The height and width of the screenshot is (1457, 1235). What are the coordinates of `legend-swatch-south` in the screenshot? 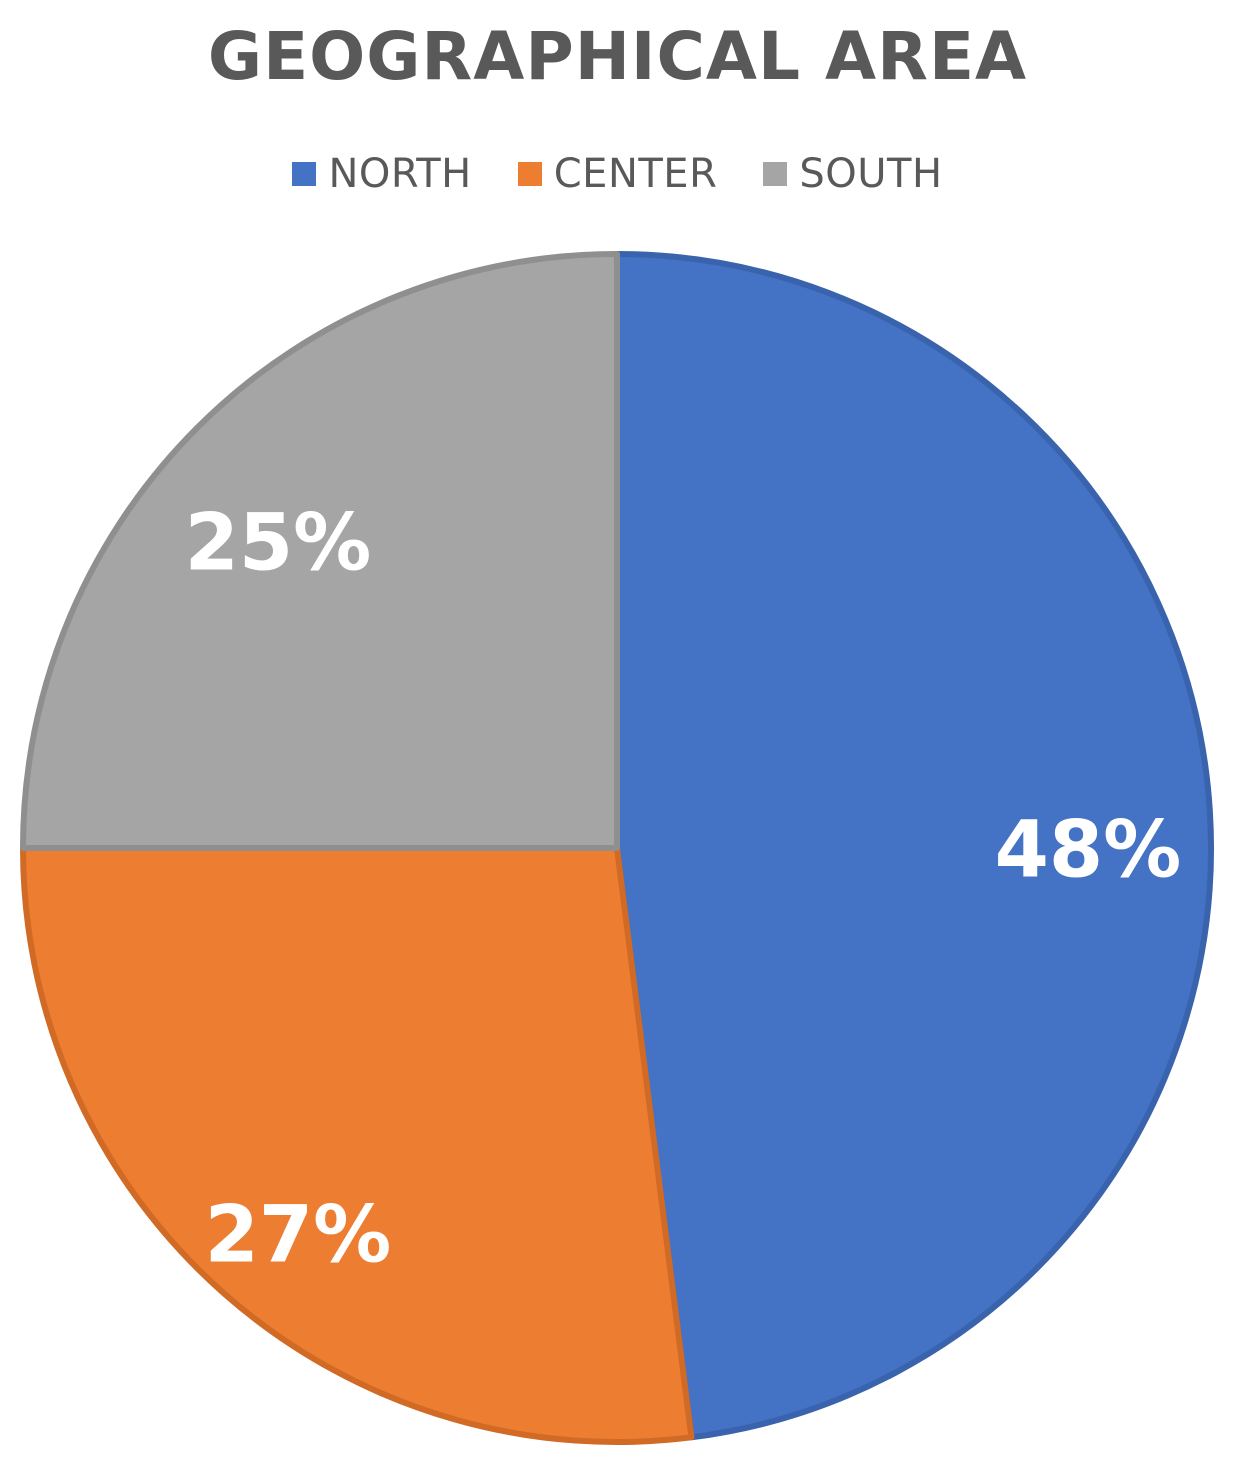 It's located at (775, 174).